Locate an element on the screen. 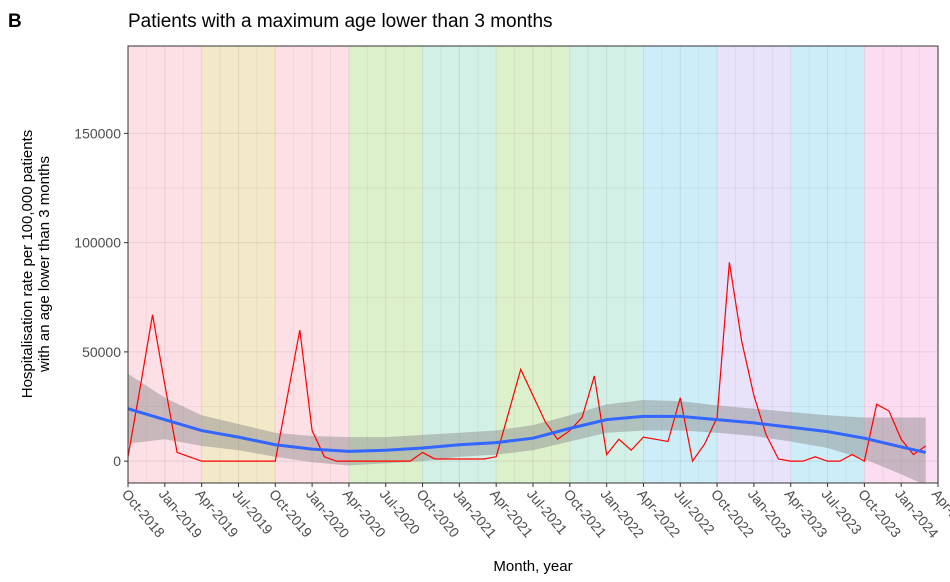  trend-line is located at coordinates (527, 430).